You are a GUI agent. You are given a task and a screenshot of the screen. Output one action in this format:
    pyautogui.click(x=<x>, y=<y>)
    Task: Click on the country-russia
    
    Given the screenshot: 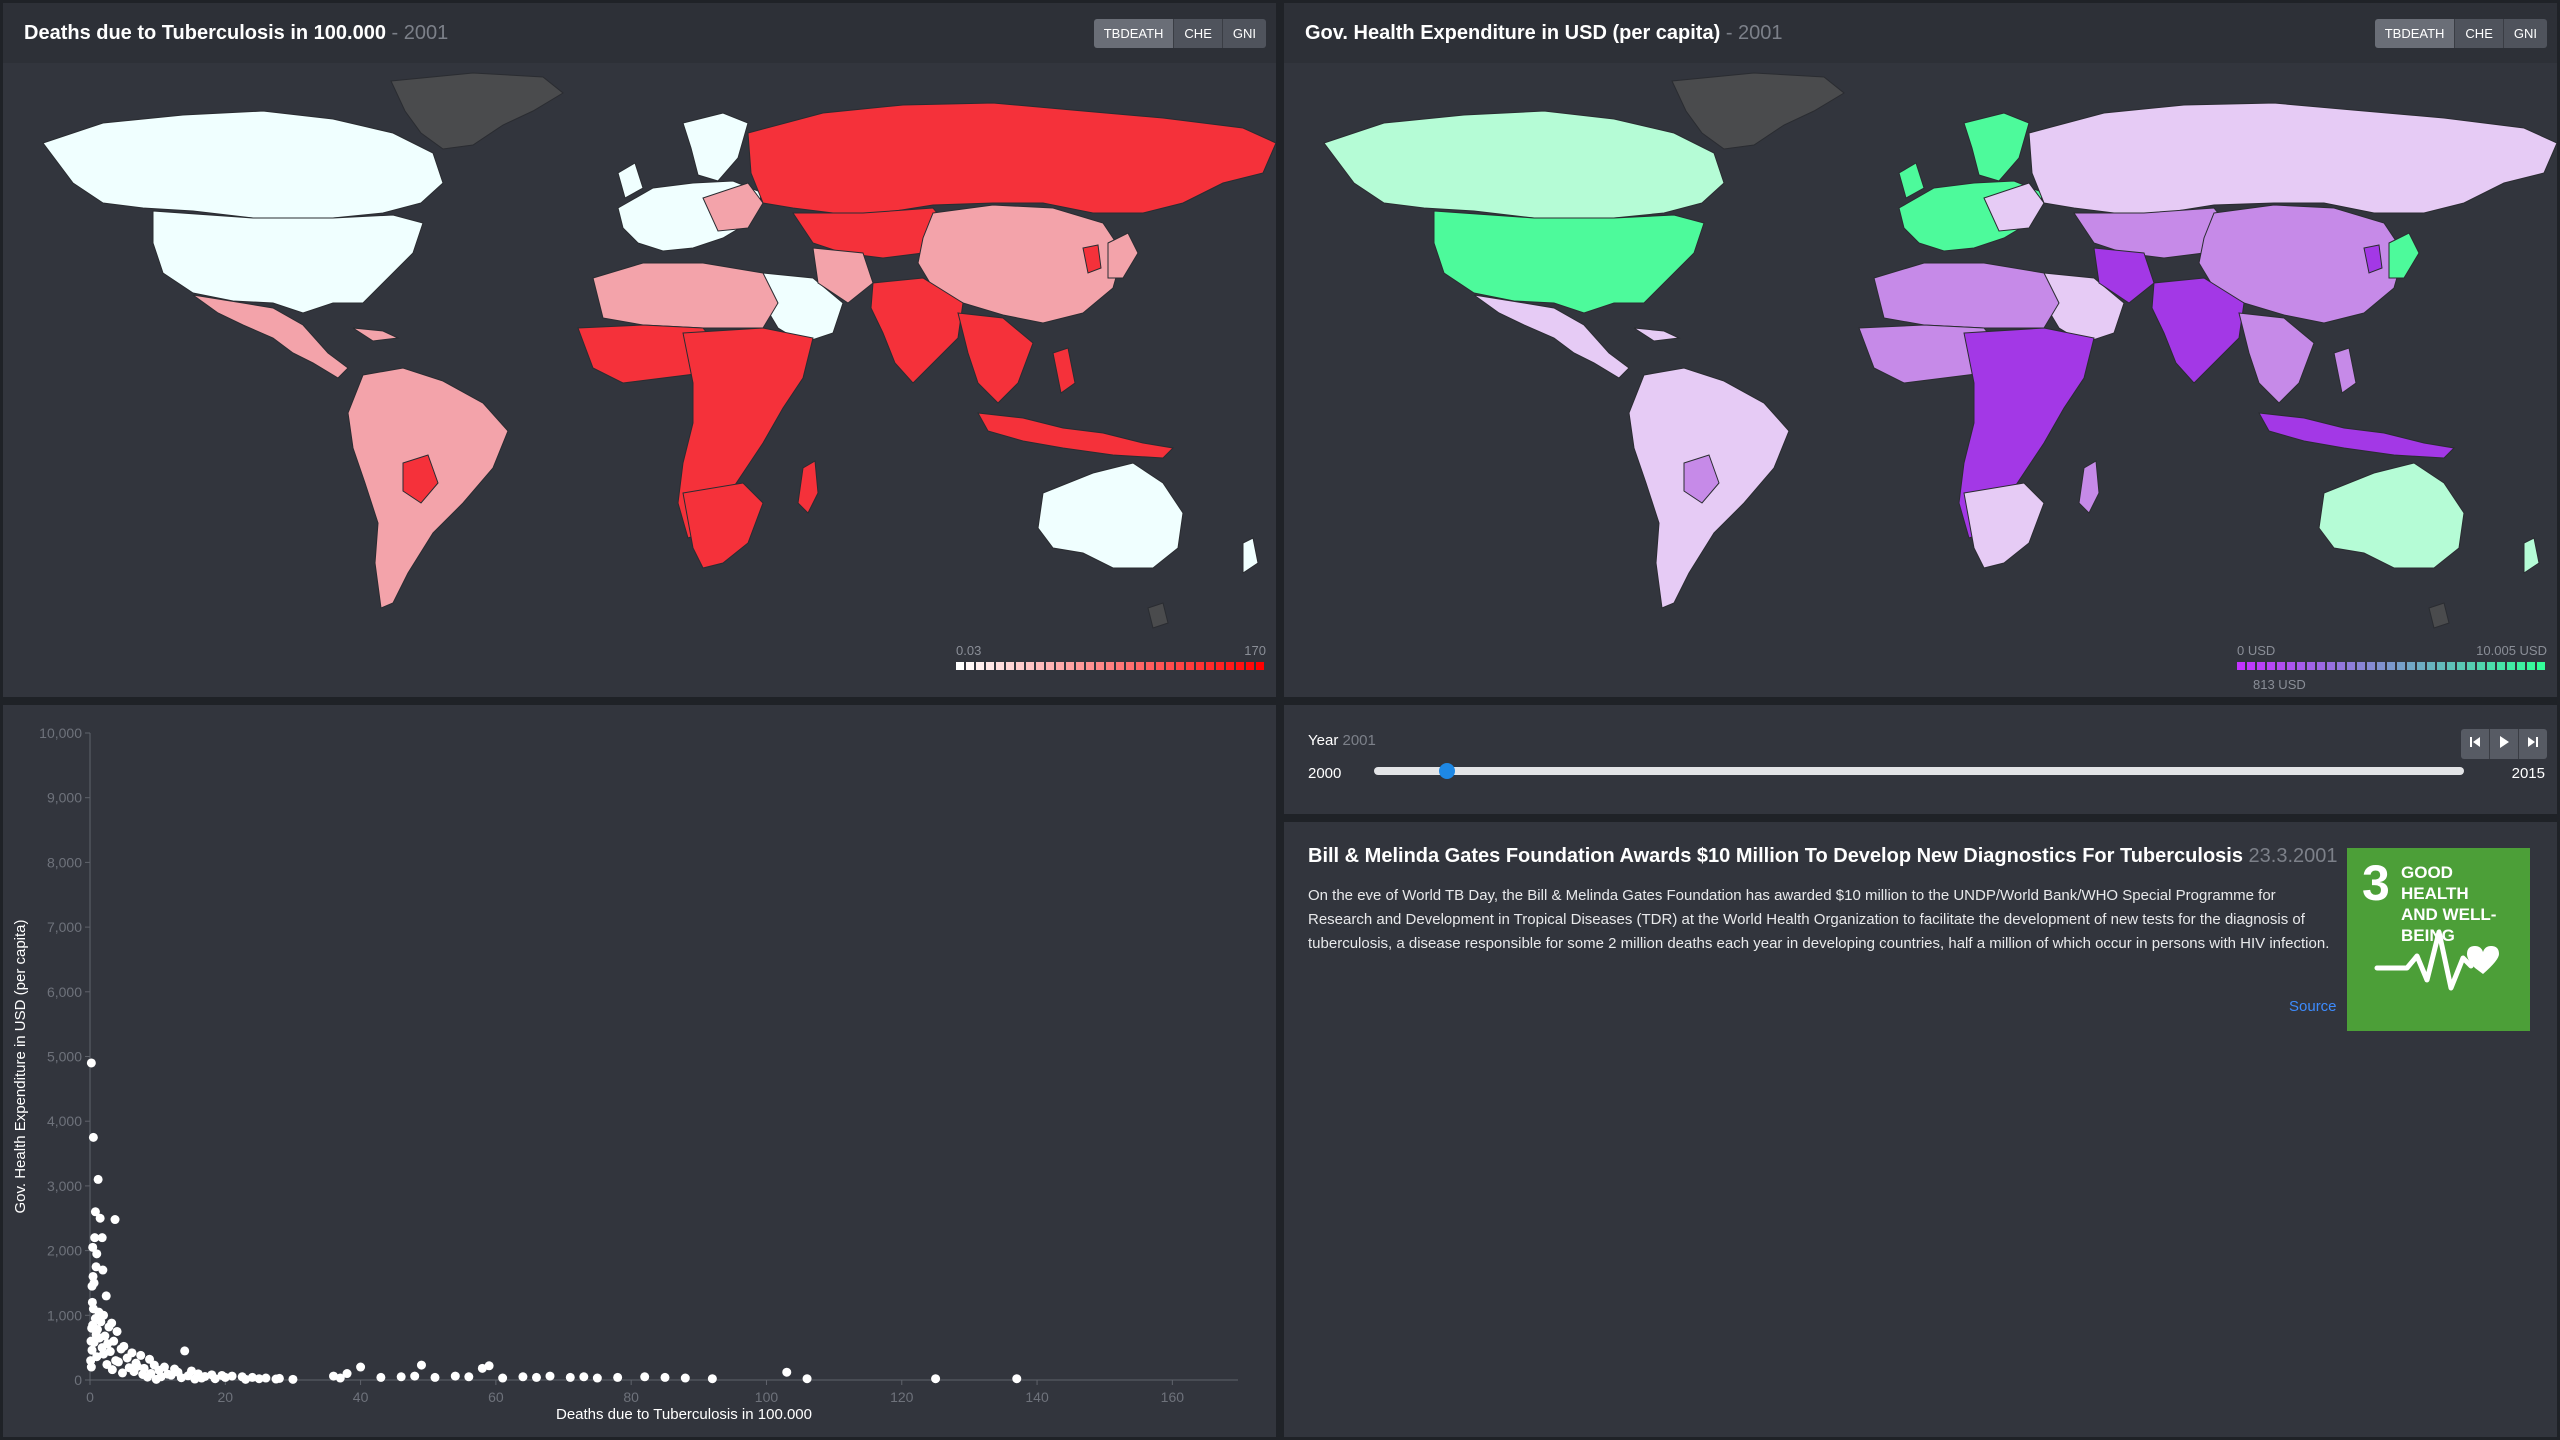 What is the action you would take?
    pyautogui.click(x=2292, y=158)
    